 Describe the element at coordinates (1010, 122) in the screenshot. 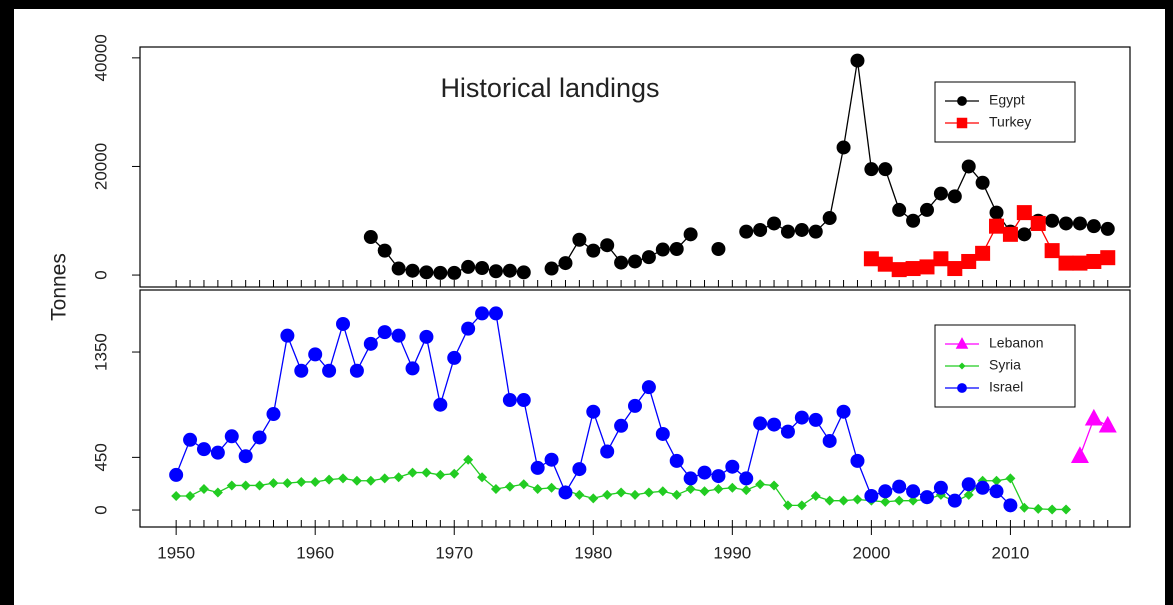

I see `legend-label: Turkey` at that location.